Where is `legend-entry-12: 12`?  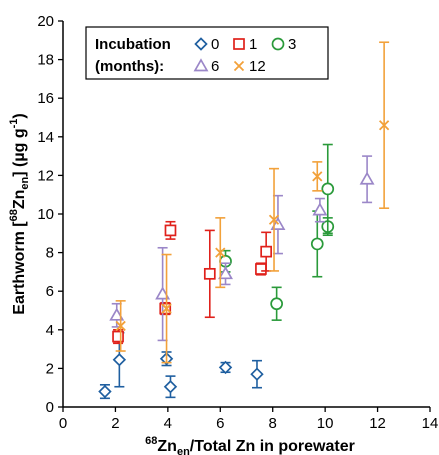
legend-entry-12: 12 is located at coordinates (249, 66).